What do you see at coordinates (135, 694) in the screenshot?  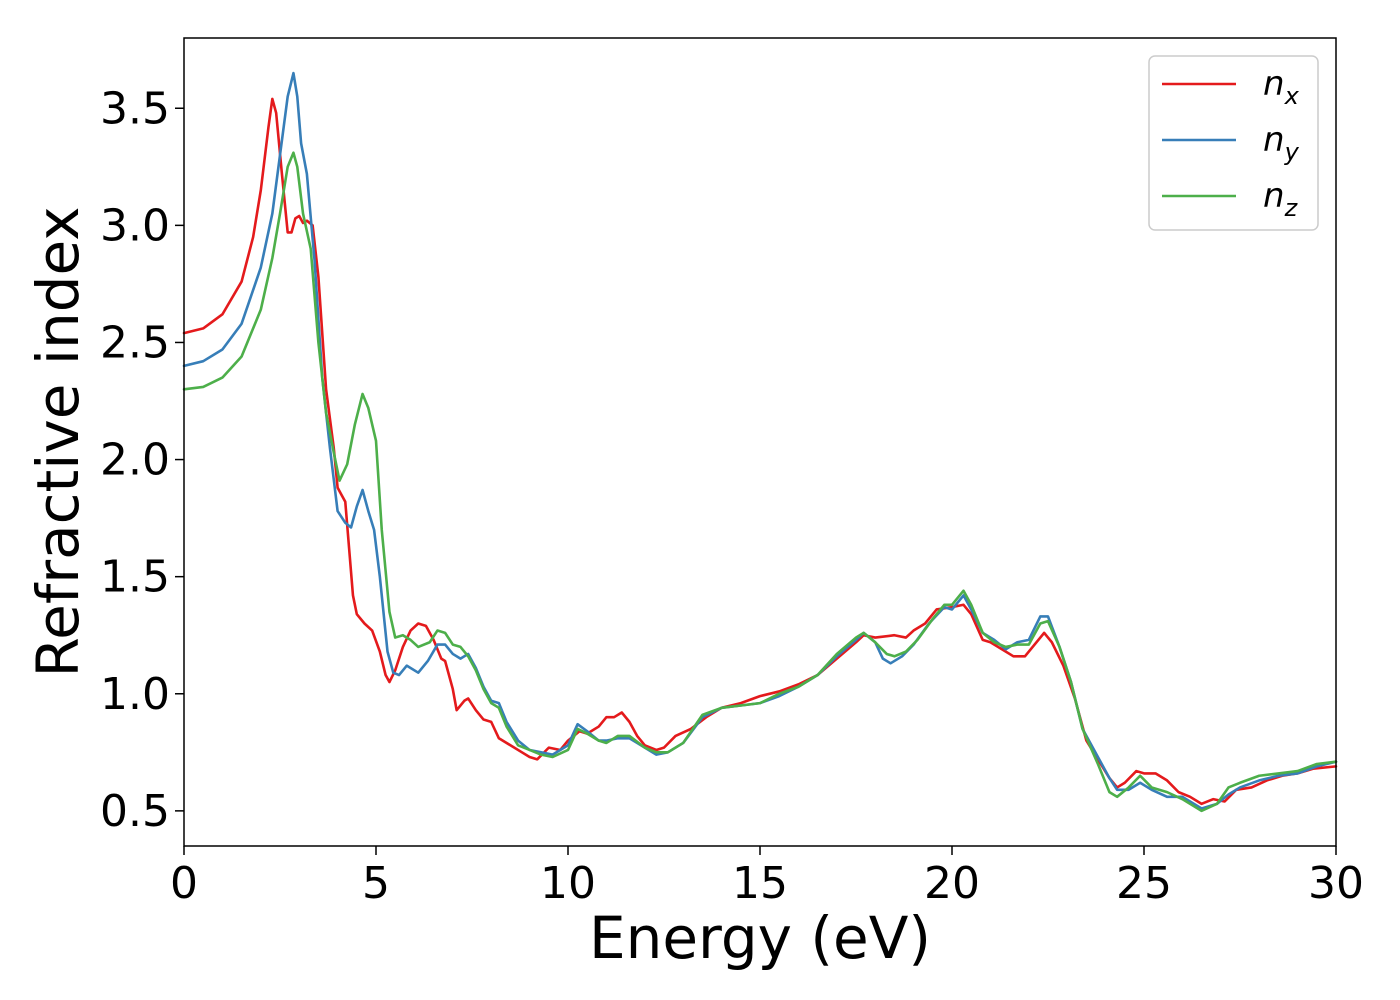 I see `y-tick-label: 1.0` at bounding box center [135, 694].